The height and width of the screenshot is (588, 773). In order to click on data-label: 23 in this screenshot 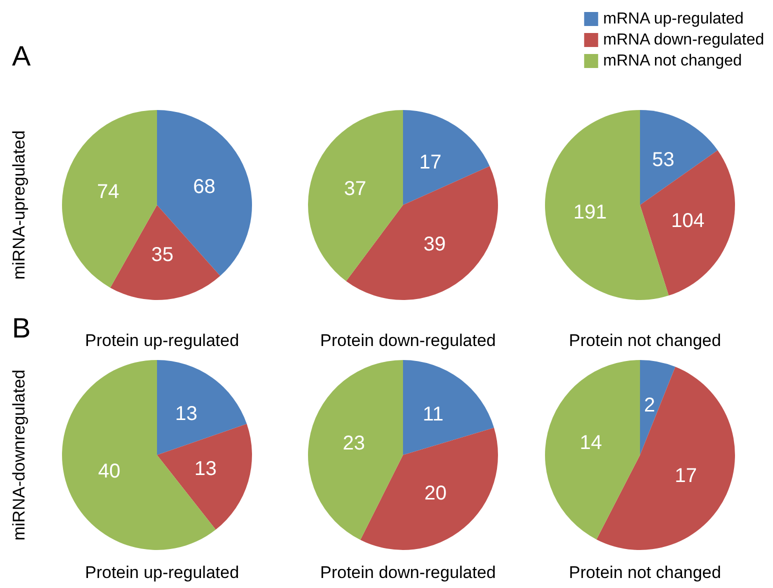, I will do `click(353, 443)`.